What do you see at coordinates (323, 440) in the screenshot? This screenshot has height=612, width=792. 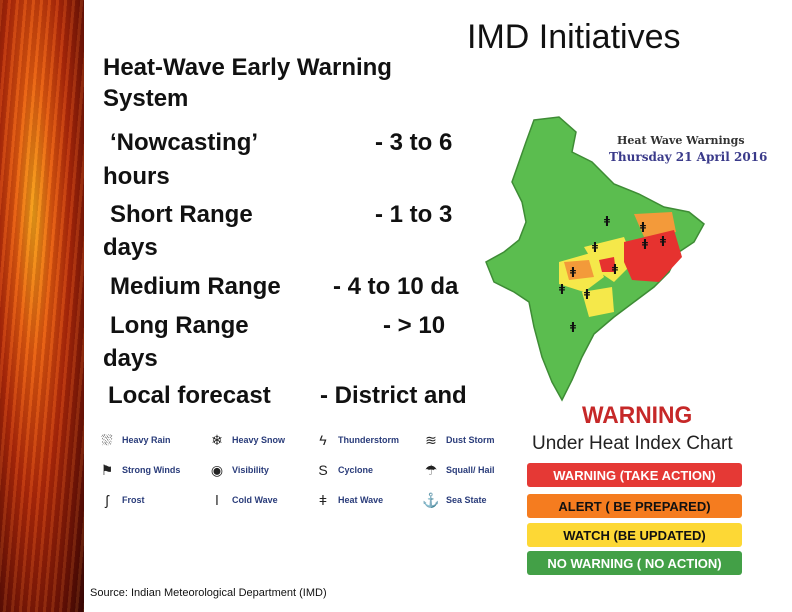 I see `thunderstorm-icon: ϟ` at bounding box center [323, 440].